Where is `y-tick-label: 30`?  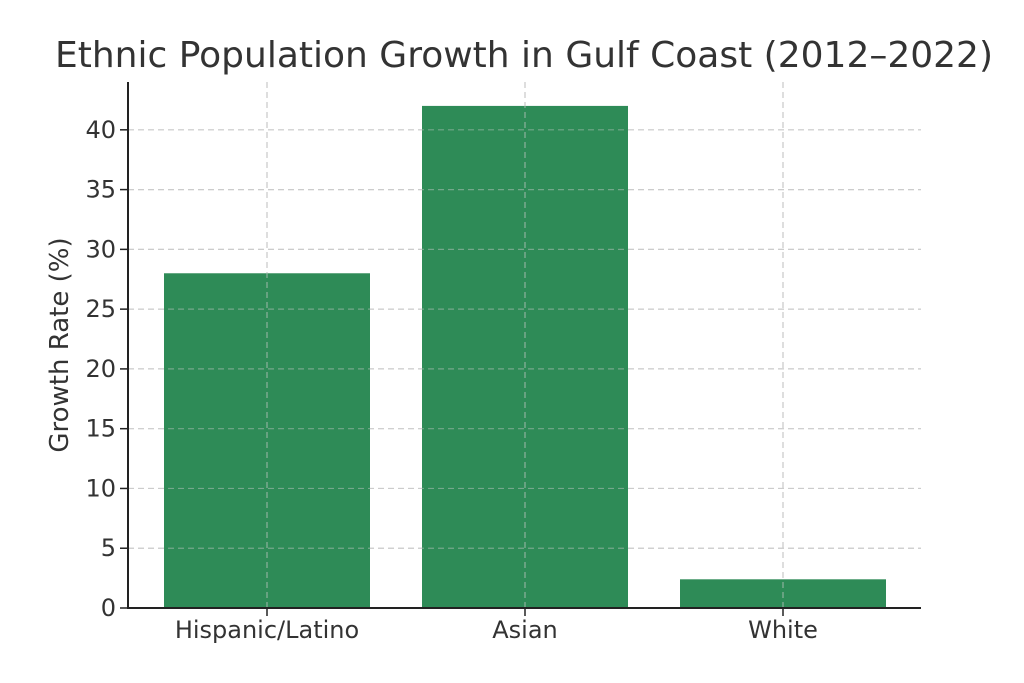
y-tick-label: 30 is located at coordinates (100, 249).